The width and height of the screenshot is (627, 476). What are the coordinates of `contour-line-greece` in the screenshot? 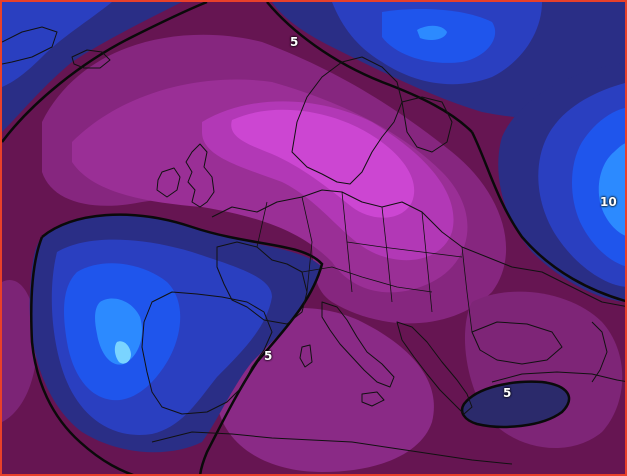 It's located at (515, 404).